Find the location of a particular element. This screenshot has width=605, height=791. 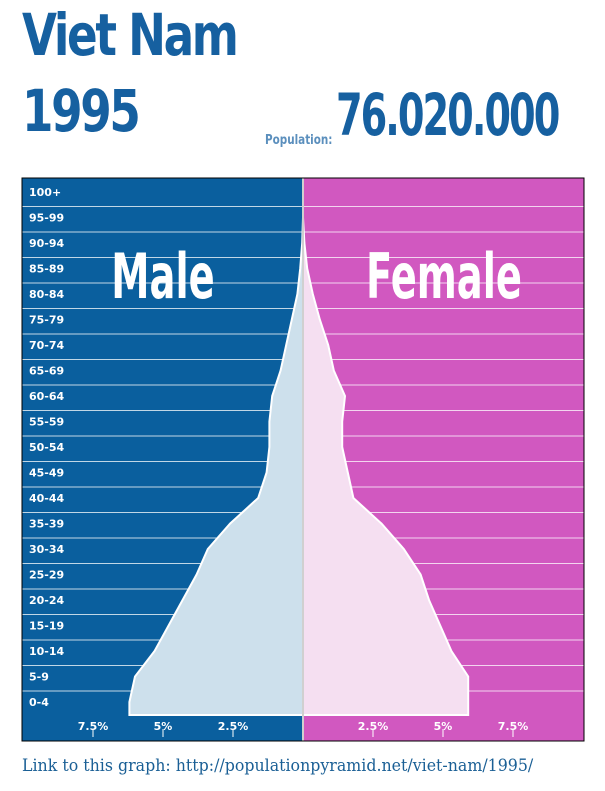

female-side-label: Female is located at coordinates (444, 278).